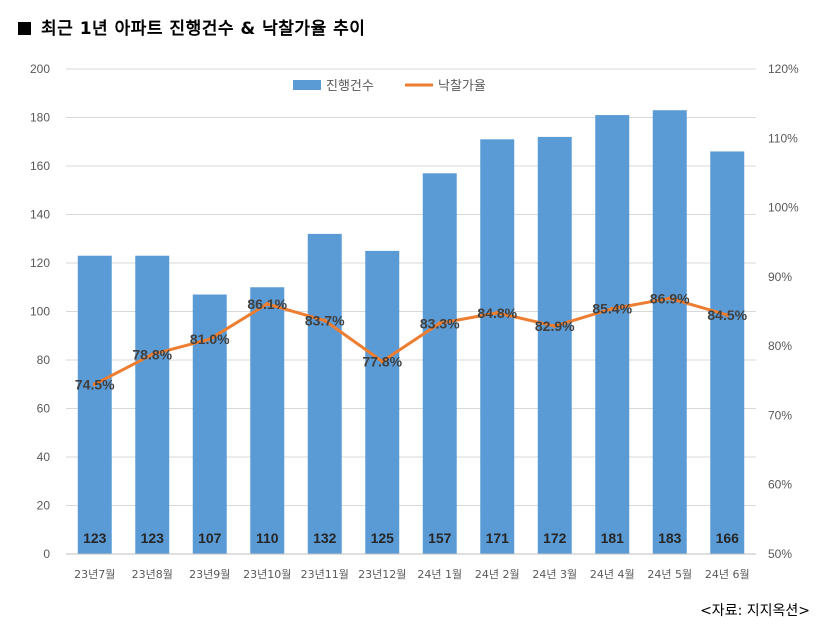  I want to click on y-left-tick-label: 140, so click(40, 215).